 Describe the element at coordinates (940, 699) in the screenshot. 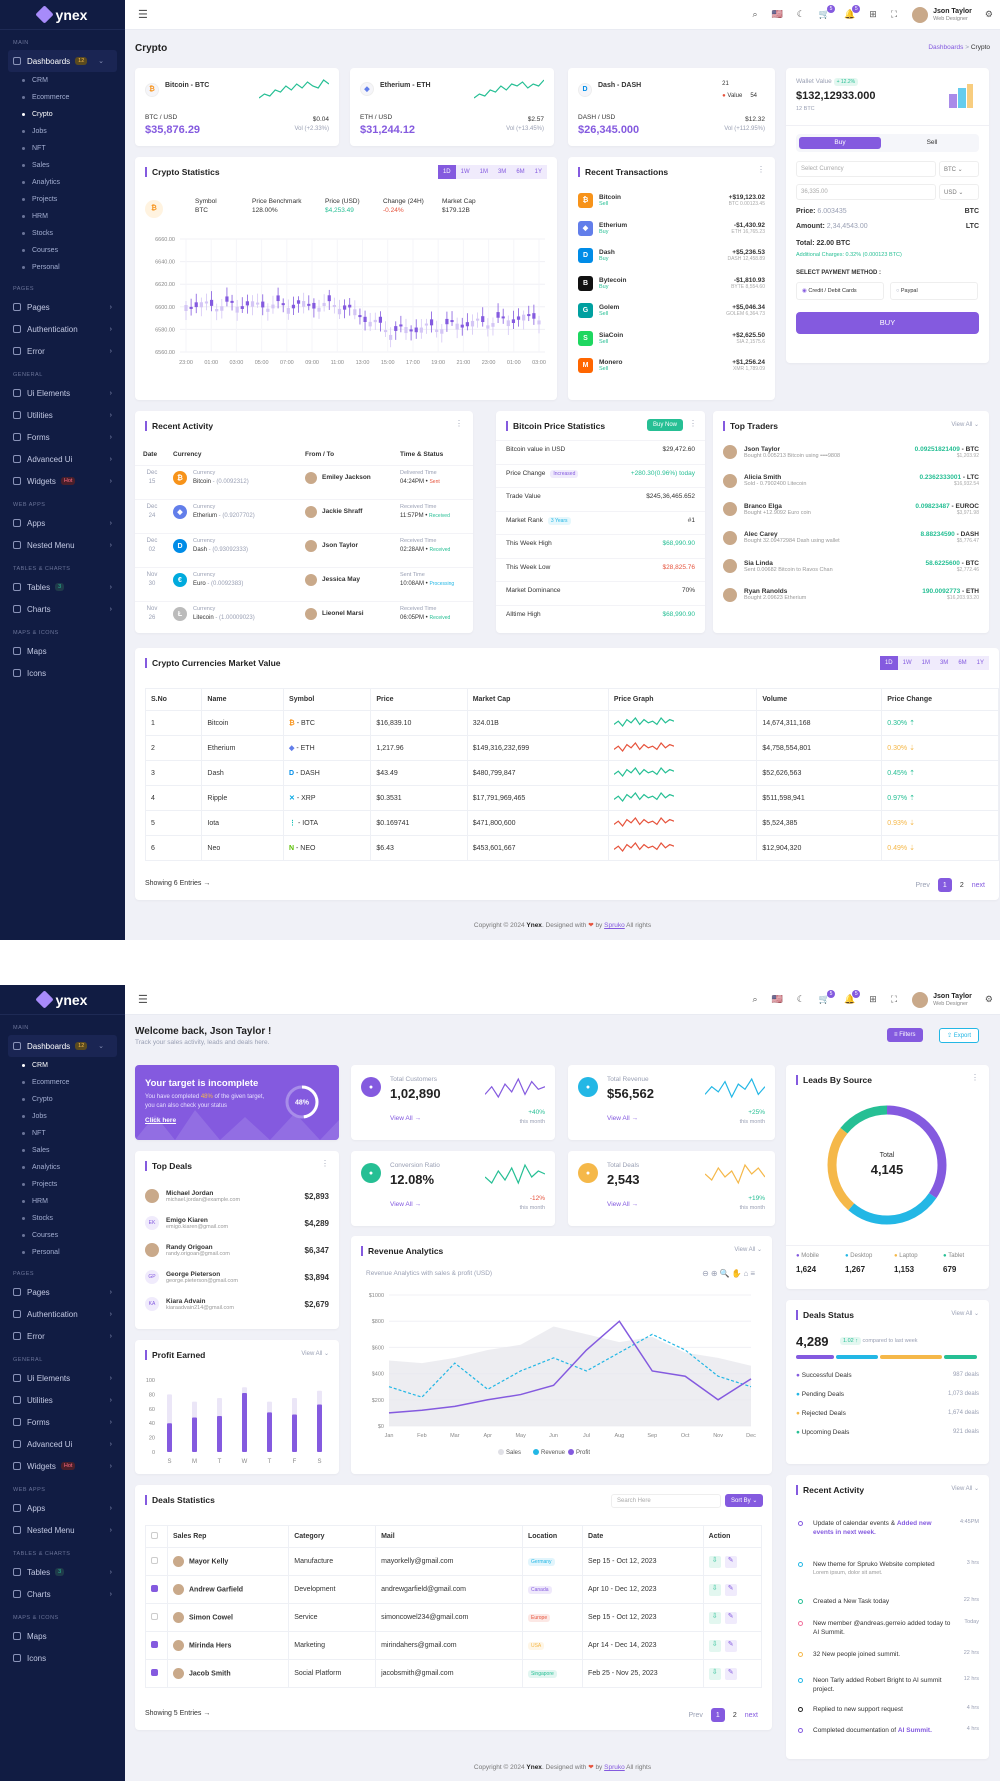

I see `column-header: Price Change` at that location.